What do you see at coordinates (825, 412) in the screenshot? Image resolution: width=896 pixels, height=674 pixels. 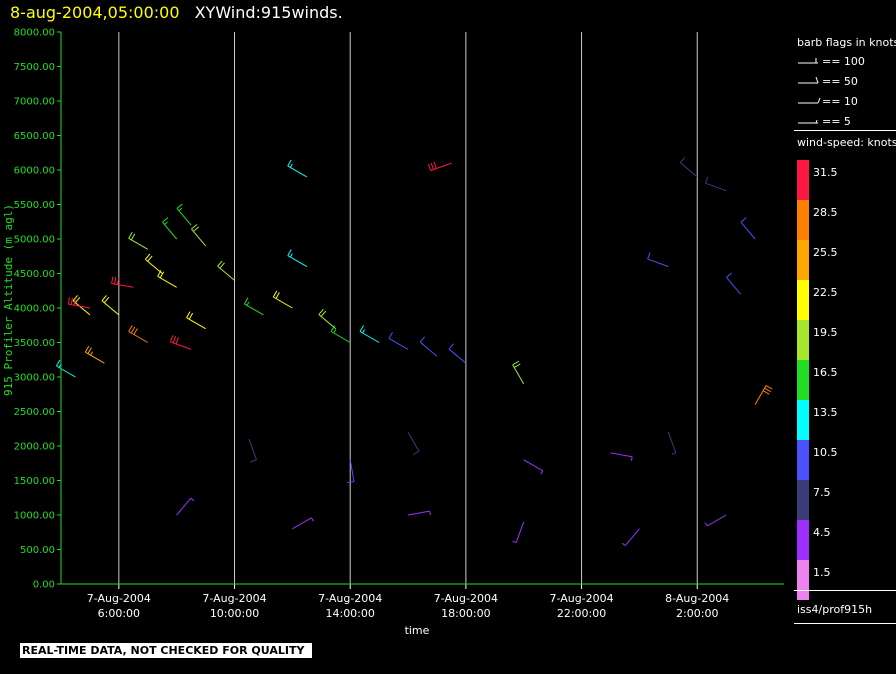 I see `colorbar-label: 13.5` at bounding box center [825, 412].